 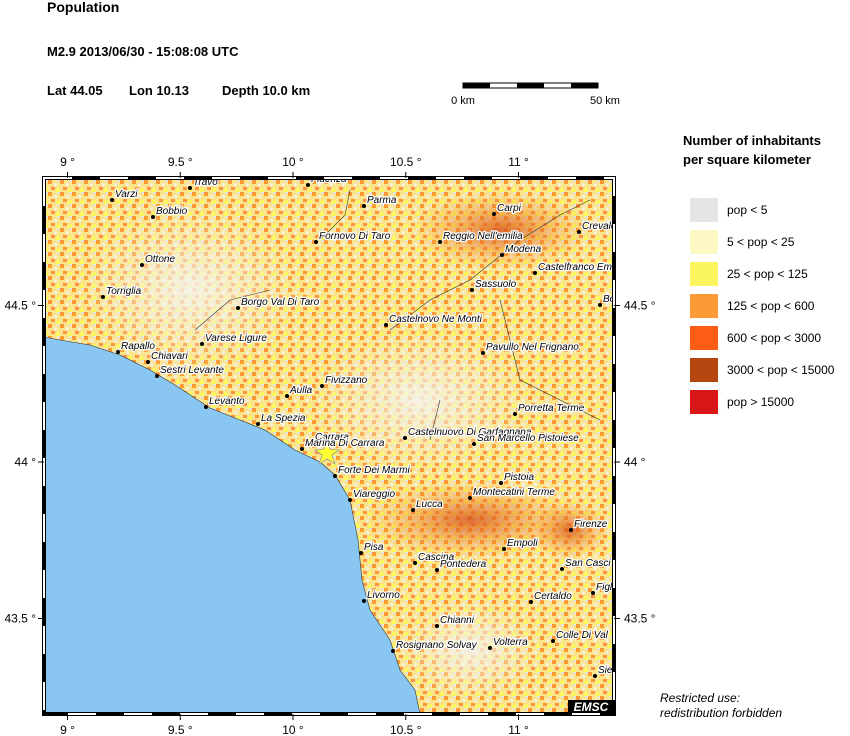 I want to click on town-label: San Marcello Pistoiese, so click(x=528, y=438).